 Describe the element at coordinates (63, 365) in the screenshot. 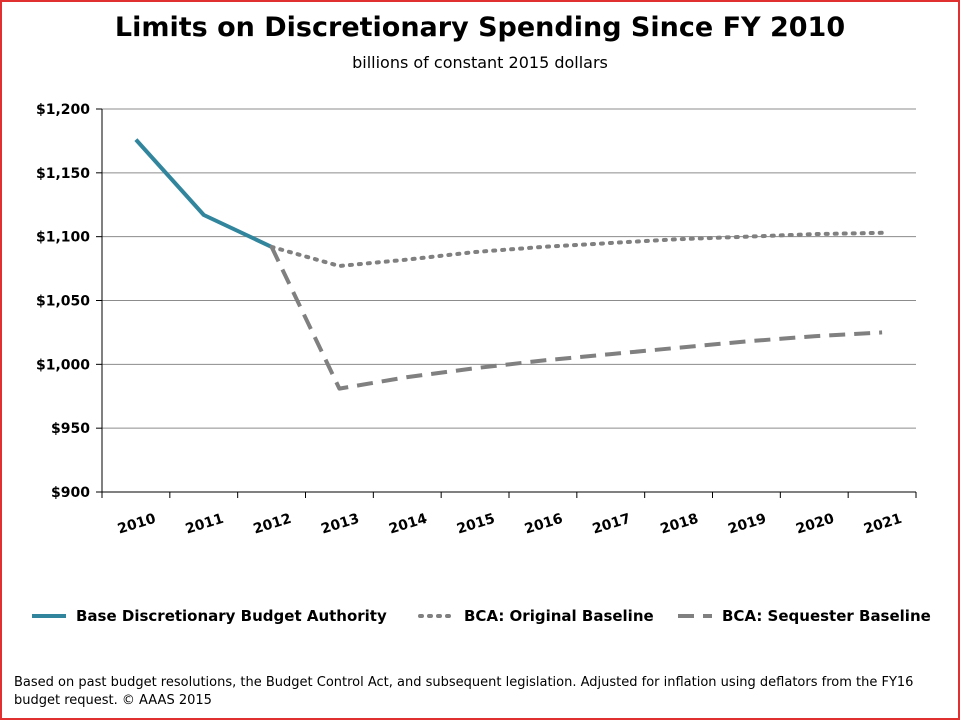

I see `y-tick-label: $1,000` at that location.